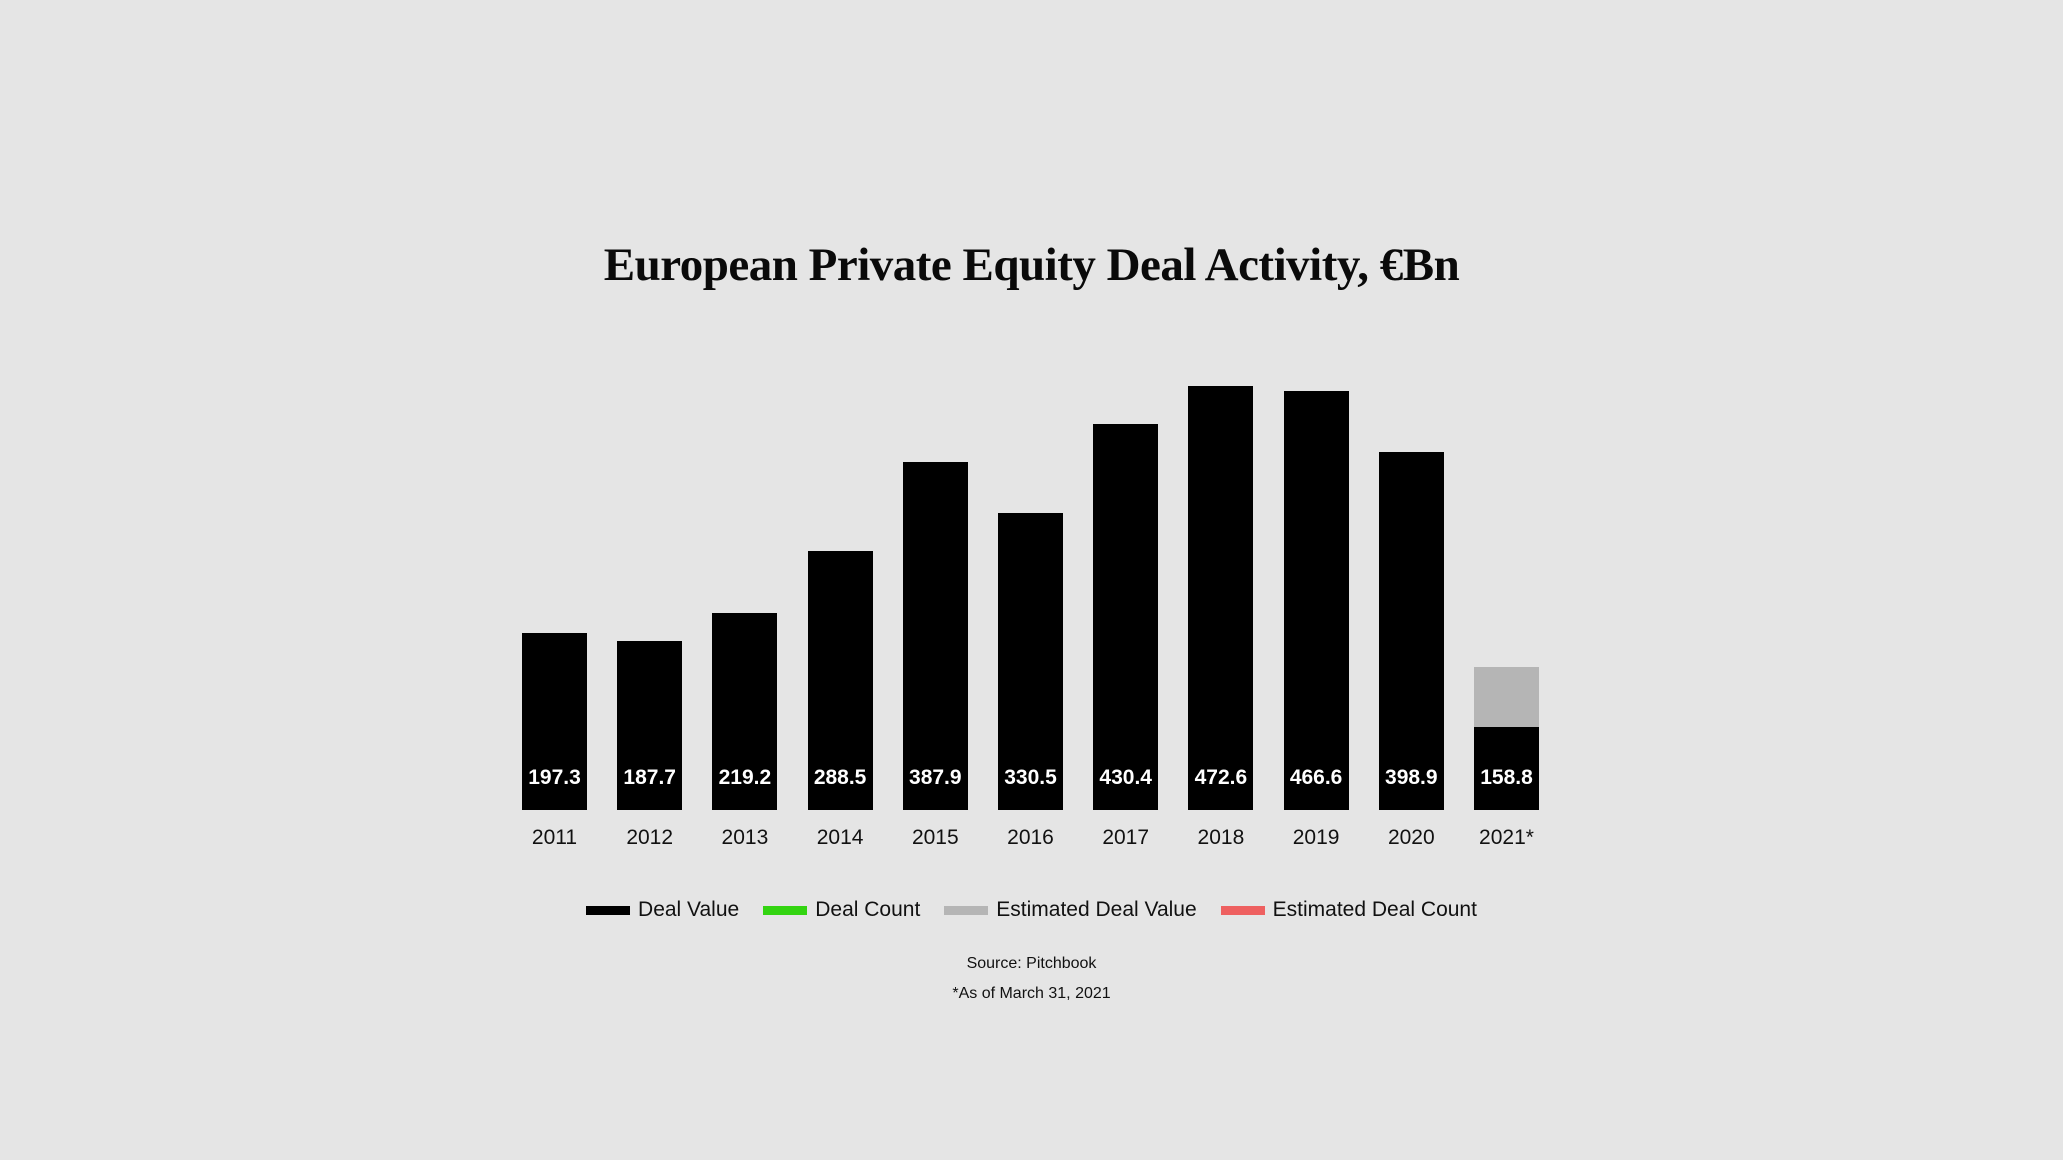  I want to click on bar-2014: 288.5, so click(840, 680).